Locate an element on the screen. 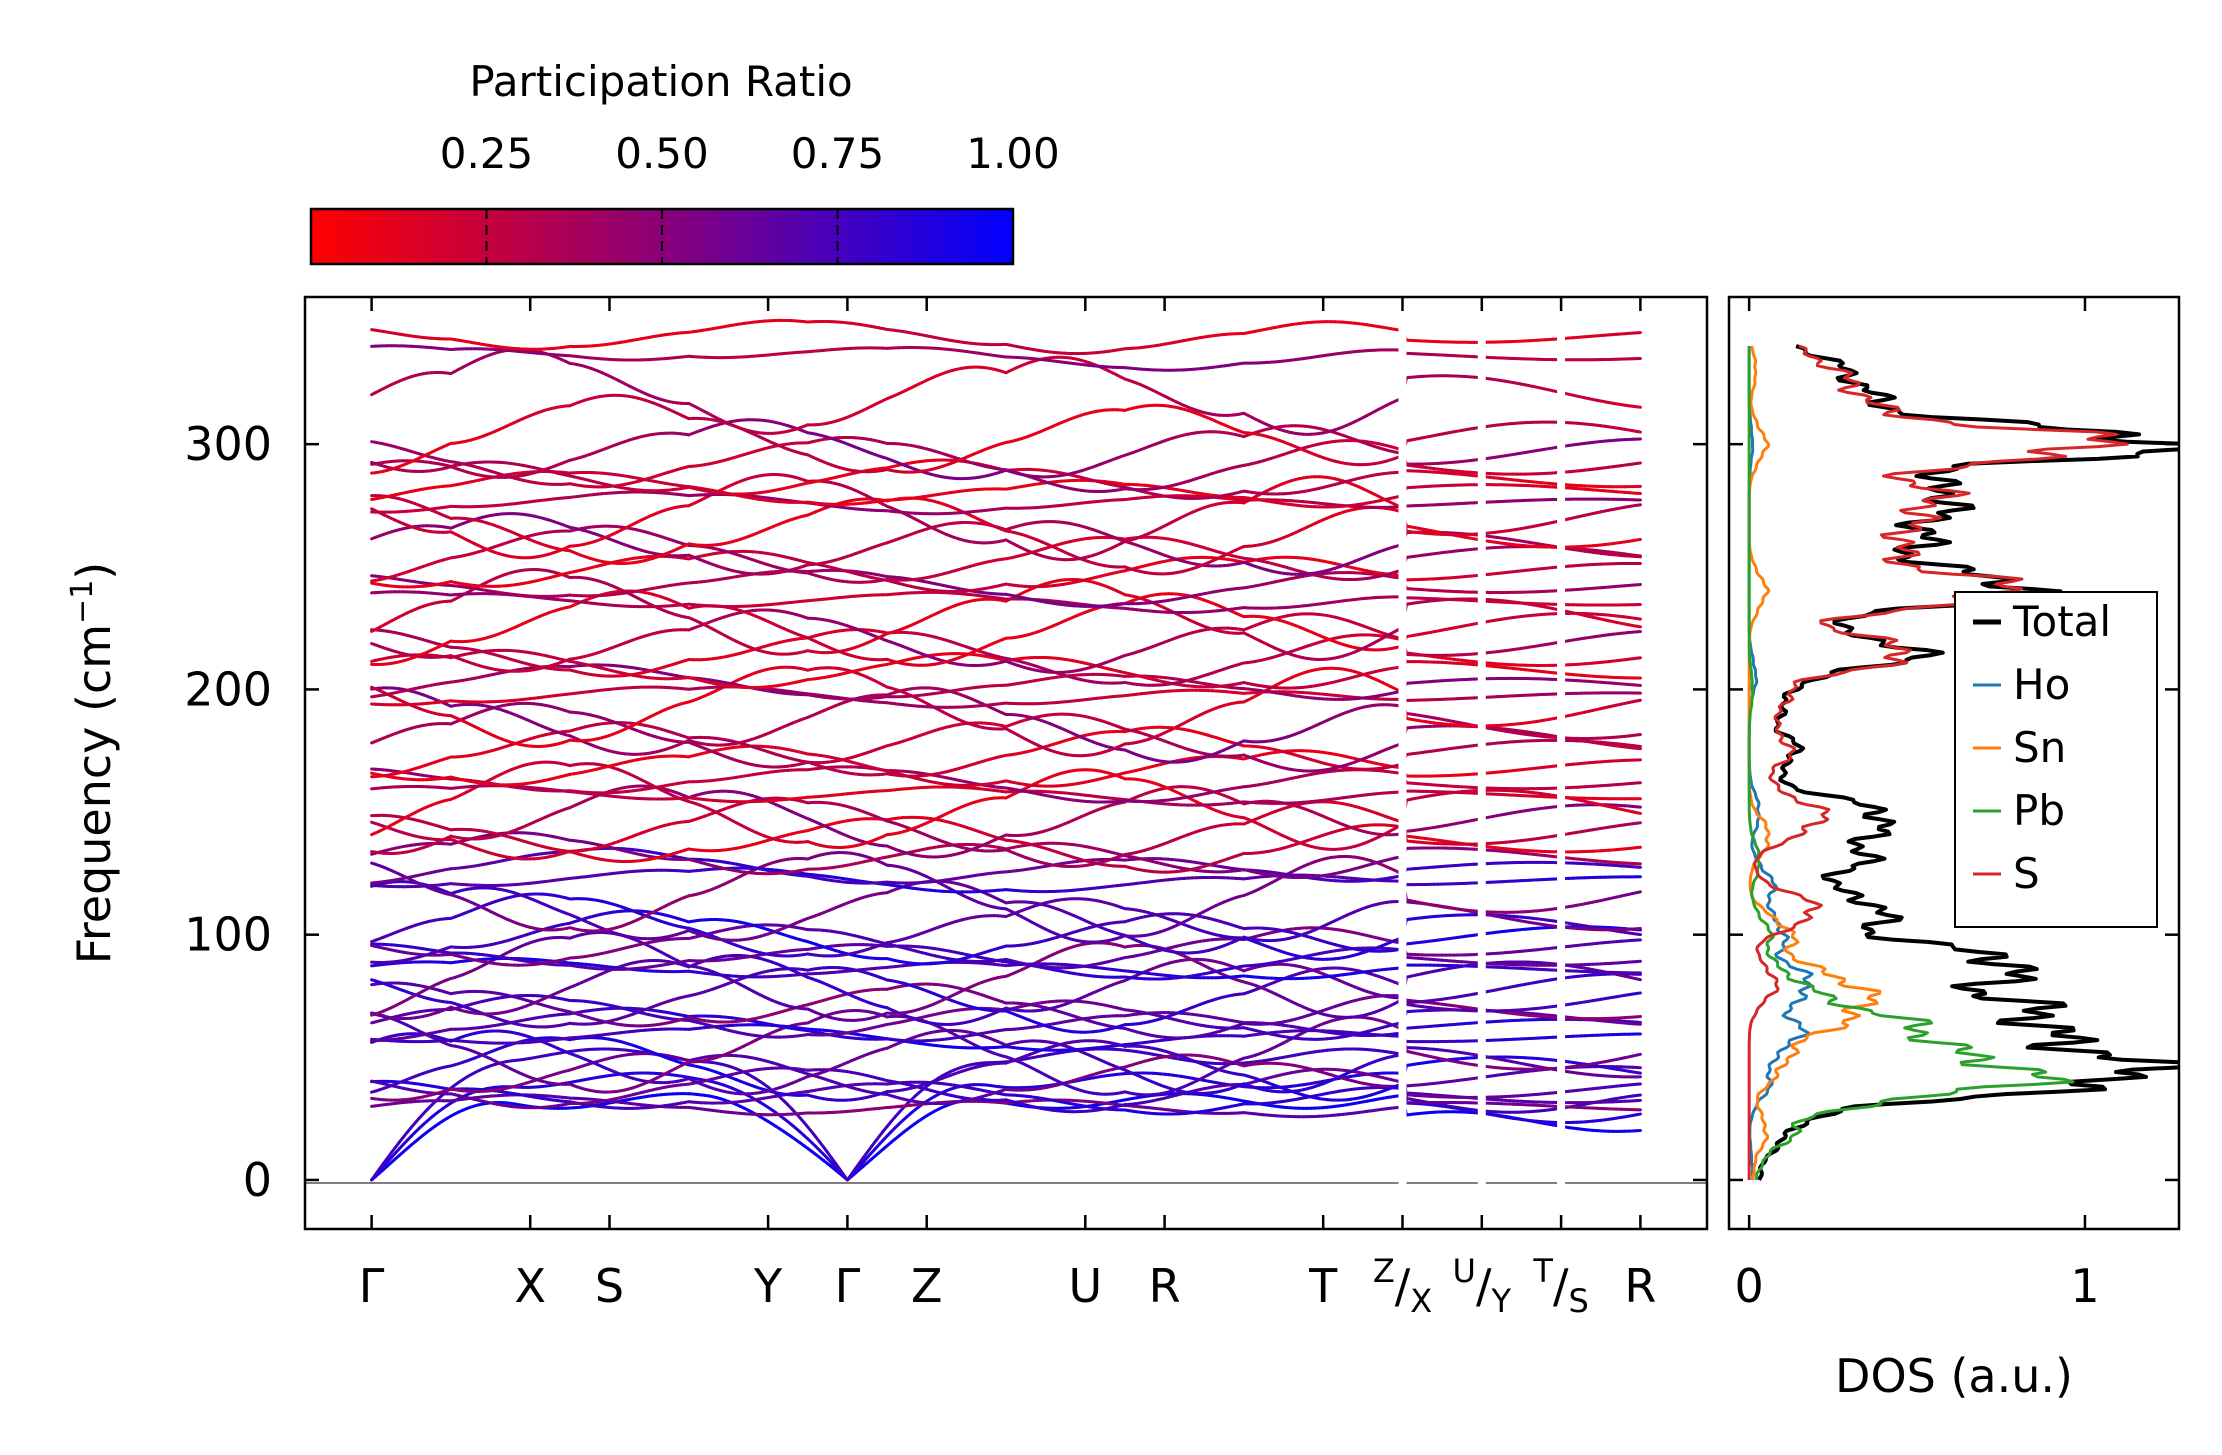 The height and width of the screenshot is (1455, 2222). colorbar-ticks: 0.25 0.50 0.75 1.00 is located at coordinates (750, 196).